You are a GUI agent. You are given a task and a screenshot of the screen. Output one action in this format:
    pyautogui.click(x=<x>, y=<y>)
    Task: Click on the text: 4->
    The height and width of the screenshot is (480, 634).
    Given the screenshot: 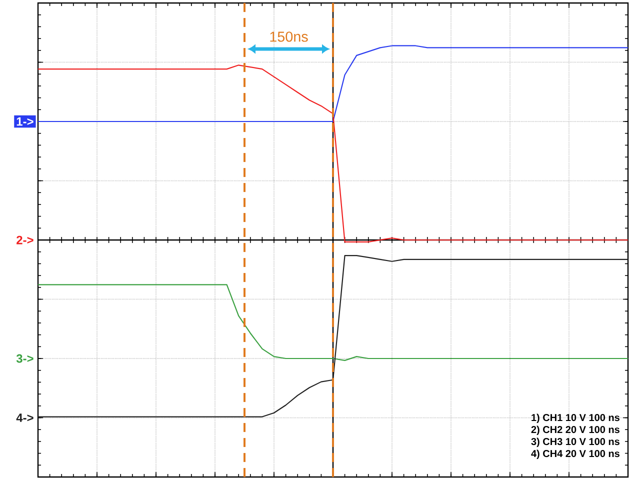 What is the action you would take?
    pyautogui.click(x=25, y=418)
    